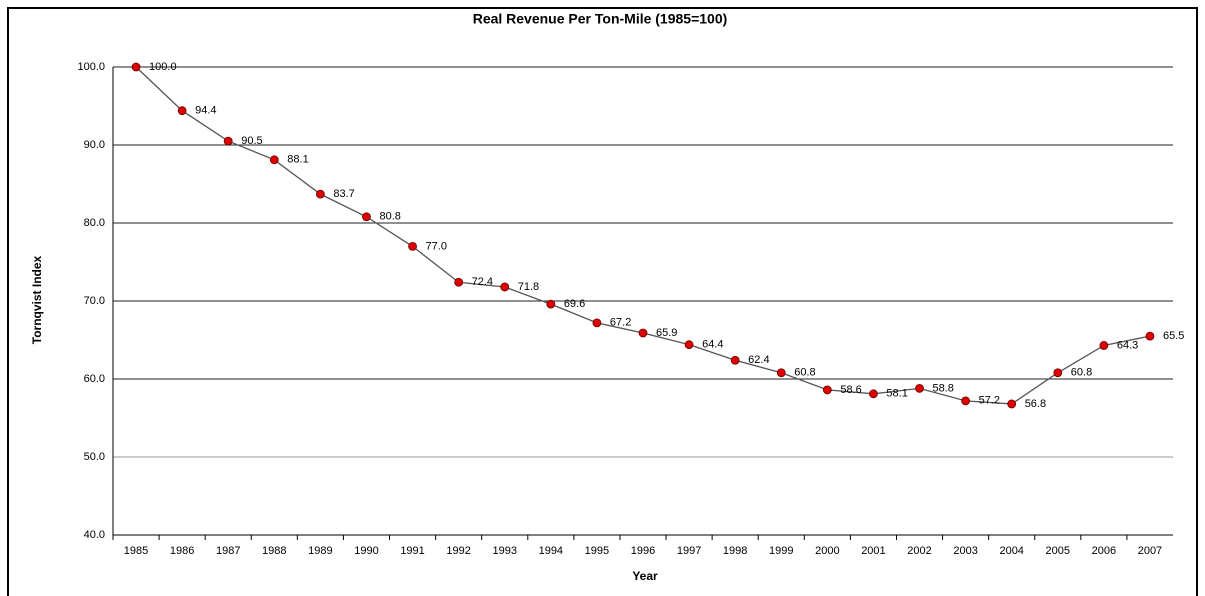 This screenshot has height=596, width=1205. Describe the element at coordinates (896, 394) in the screenshot. I see `data-label: 58.1` at that location.